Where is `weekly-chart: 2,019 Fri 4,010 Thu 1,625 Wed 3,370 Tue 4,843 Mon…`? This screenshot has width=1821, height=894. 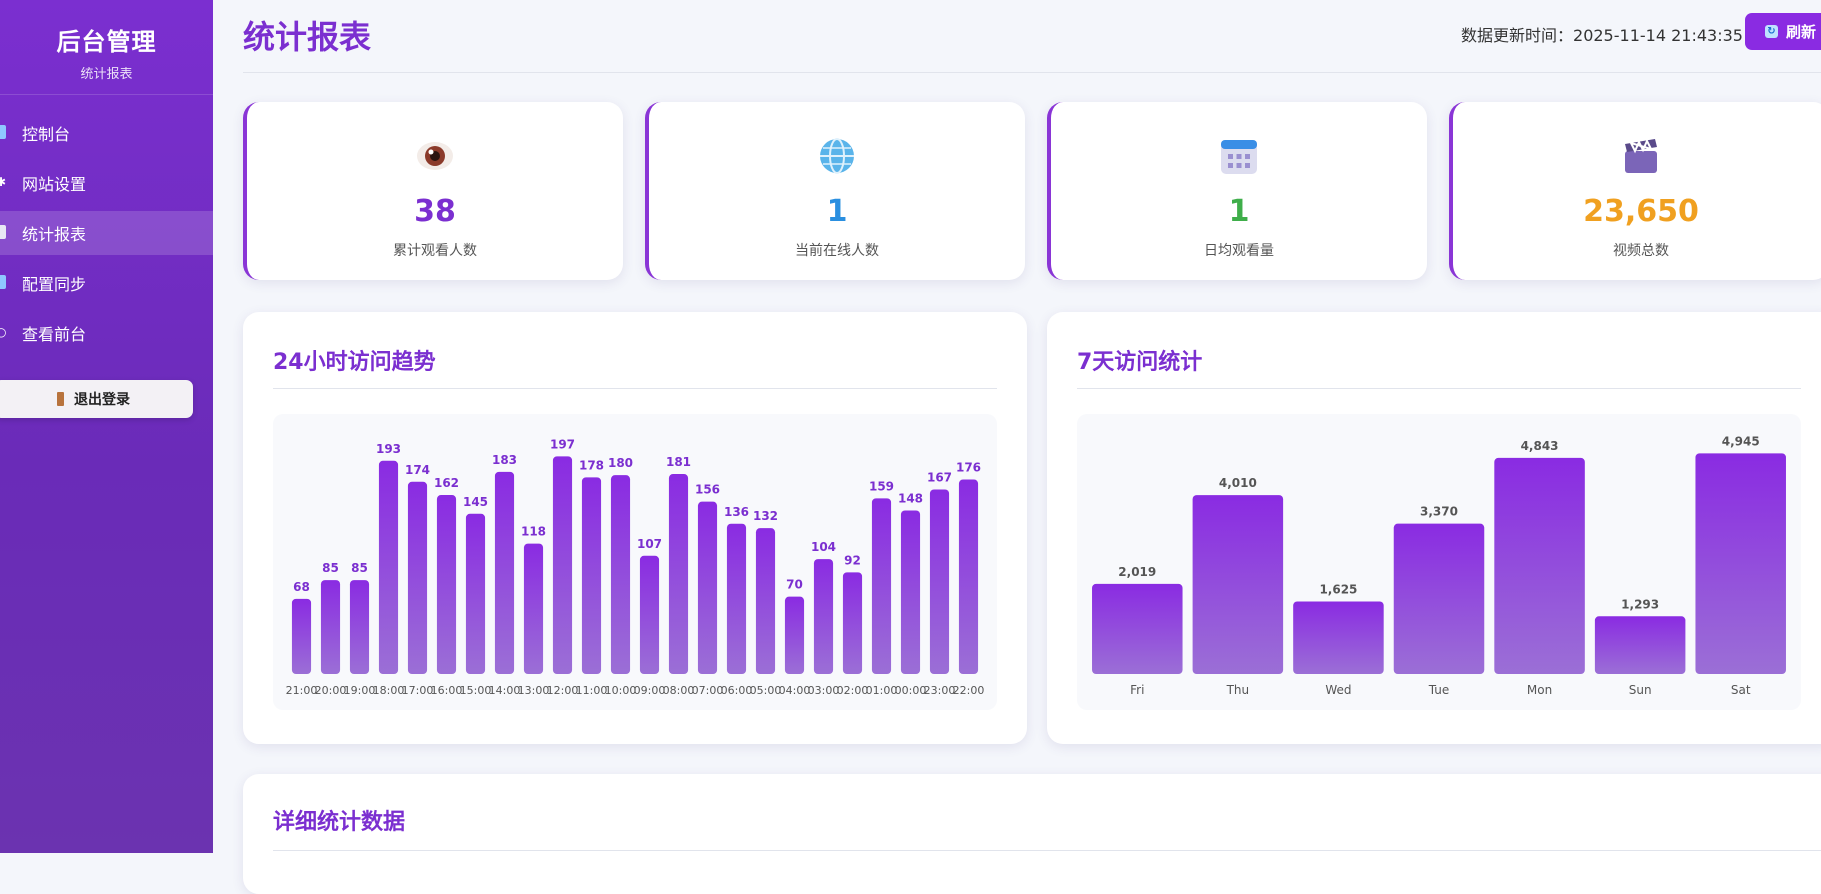 weekly-chart: 2,019 Fri 4,010 Thu 1,625 Wed 3,370 Tue 4,843 Mon… is located at coordinates (1439, 562).